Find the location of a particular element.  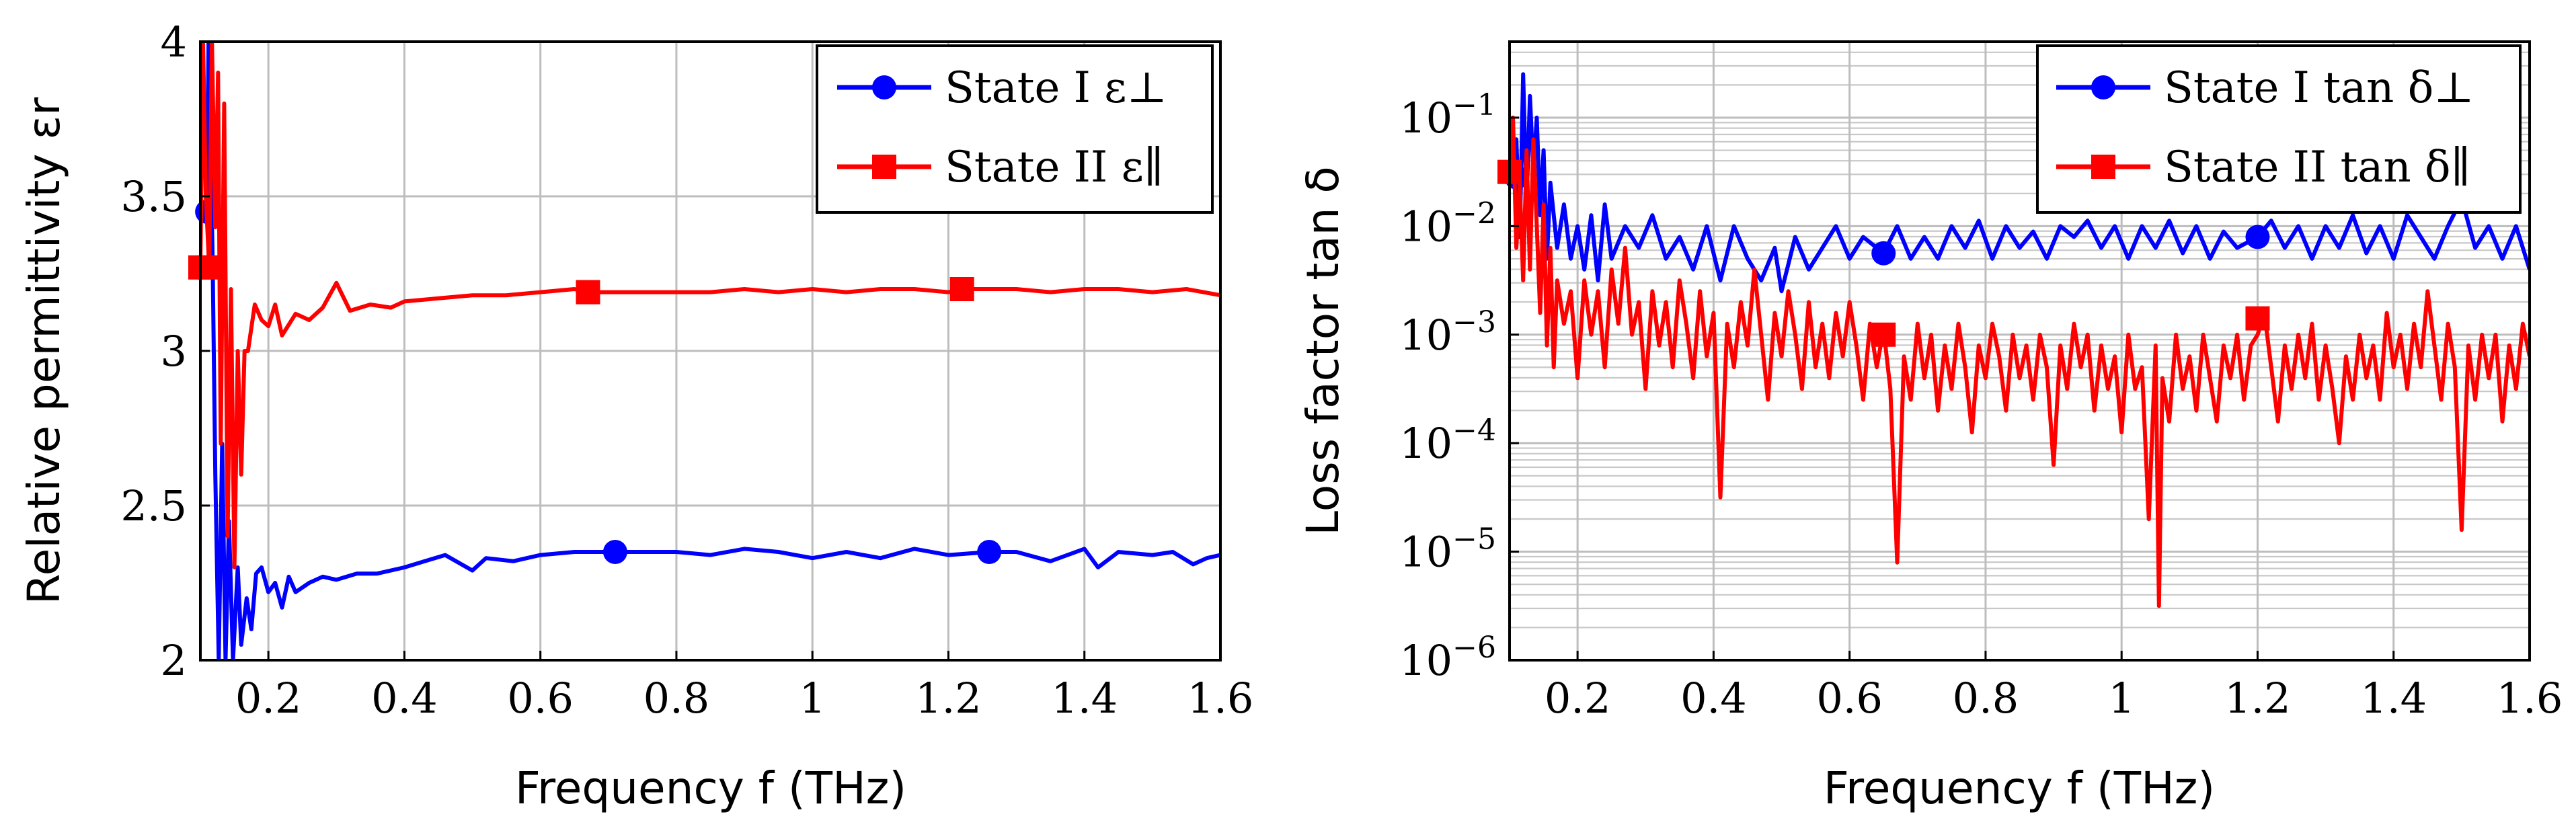

permittivity-legend: State I ε⊥ State II ε∥ is located at coordinates (1015, 129).